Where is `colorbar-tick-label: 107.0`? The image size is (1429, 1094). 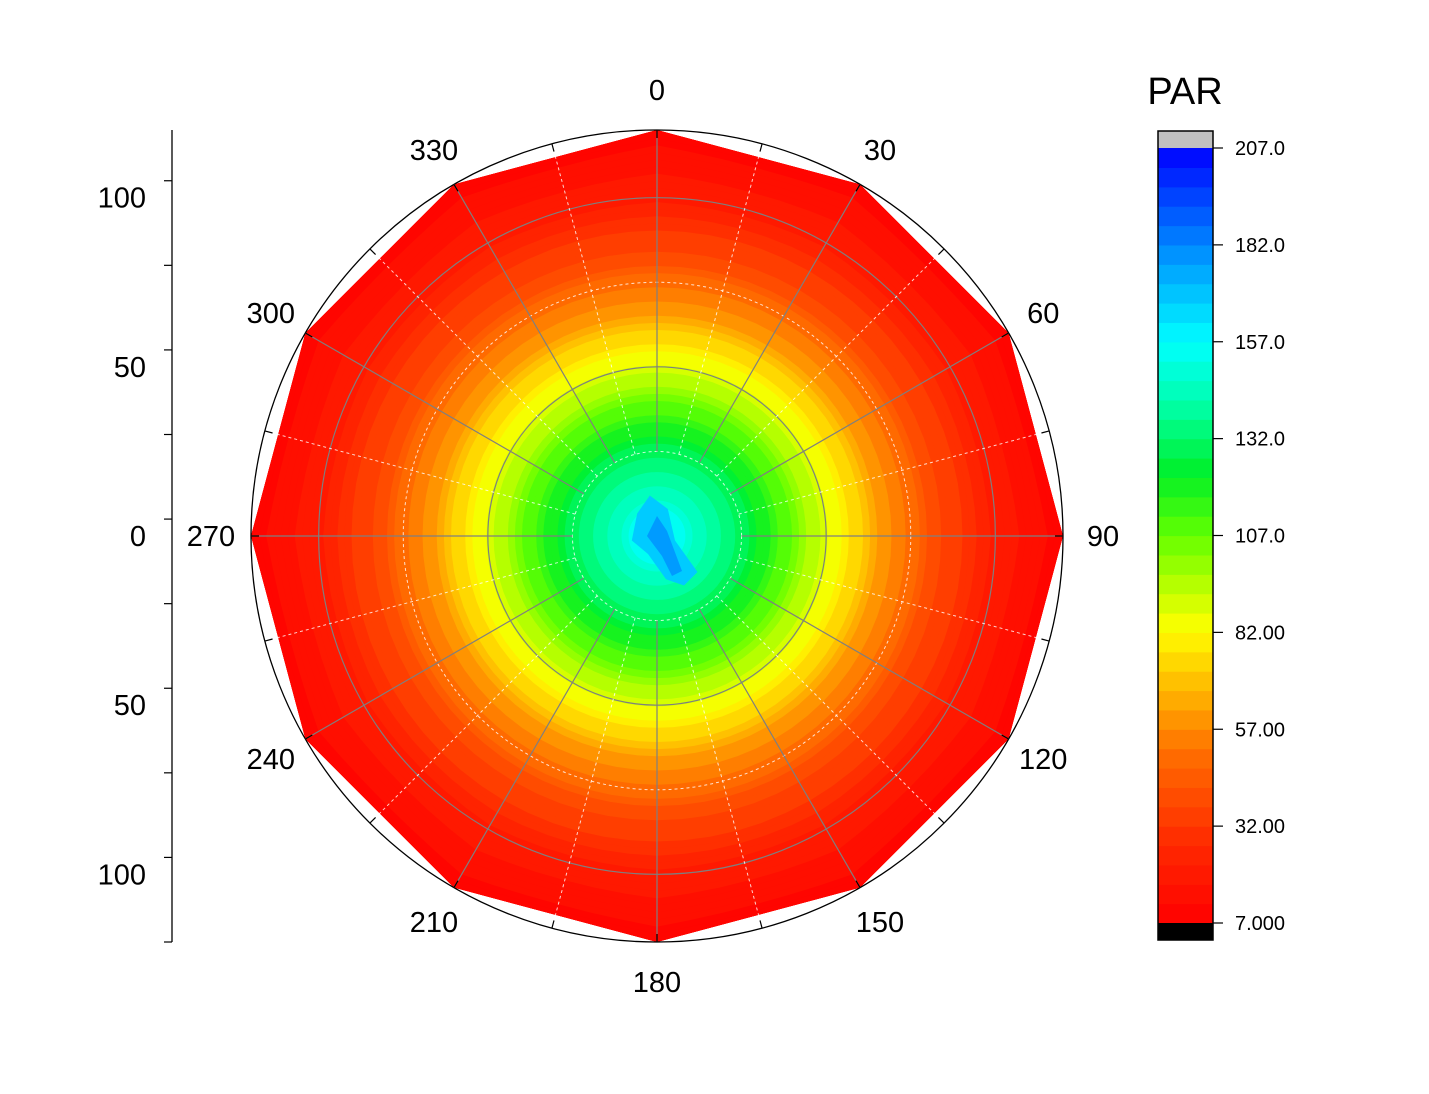 colorbar-tick-label: 107.0 is located at coordinates (1260, 537).